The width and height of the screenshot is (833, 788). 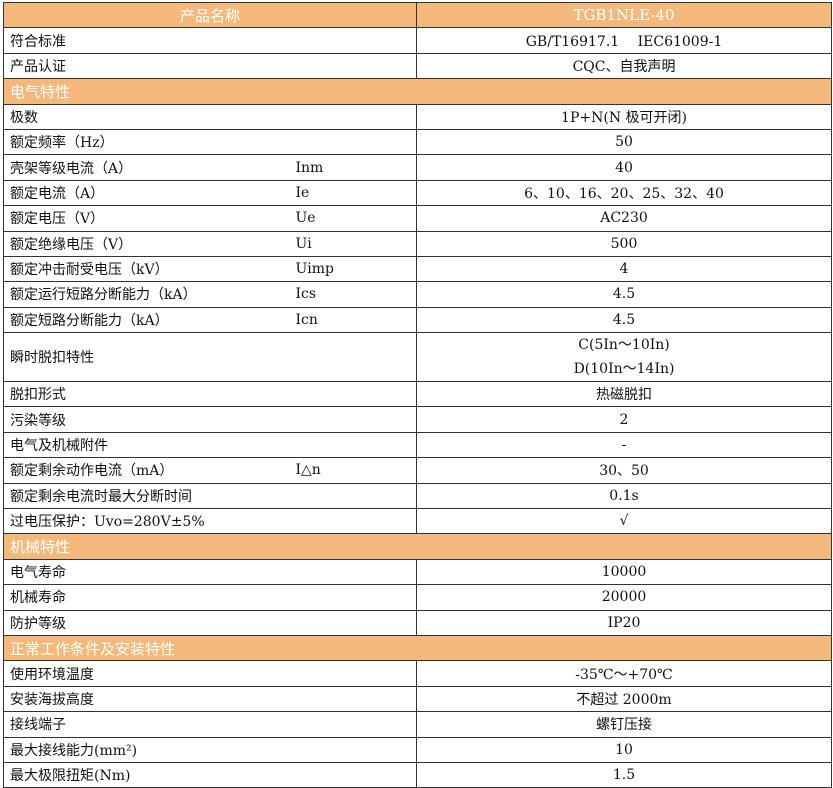 I want to click on param-value: AC230, so click(x=624, y=218).